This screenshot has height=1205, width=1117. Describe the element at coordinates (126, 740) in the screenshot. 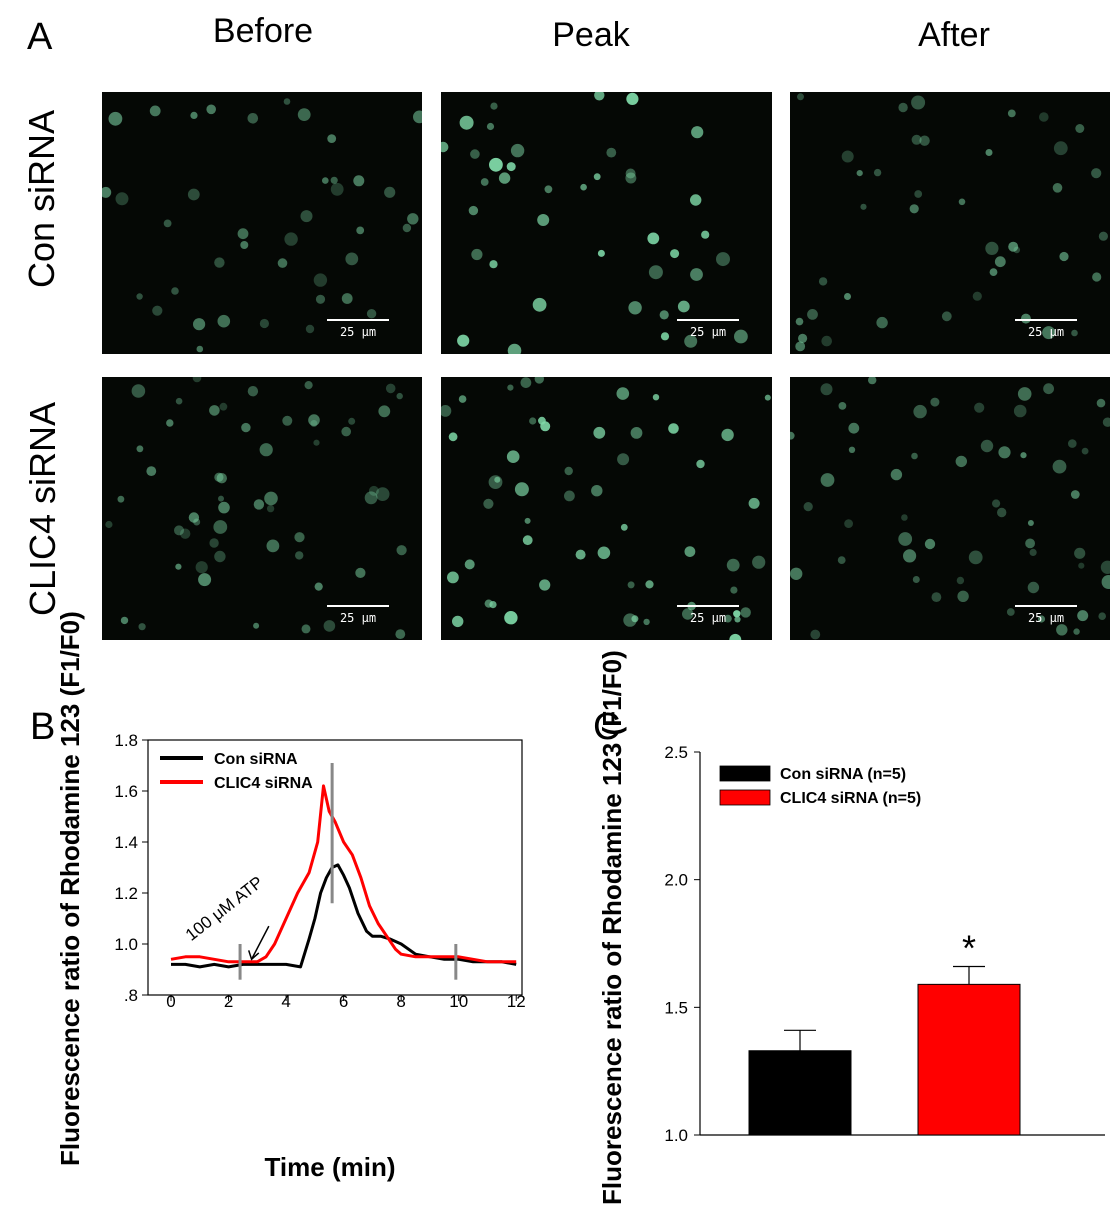

I see `chart-b-ytick-label: 1.8` at that location.